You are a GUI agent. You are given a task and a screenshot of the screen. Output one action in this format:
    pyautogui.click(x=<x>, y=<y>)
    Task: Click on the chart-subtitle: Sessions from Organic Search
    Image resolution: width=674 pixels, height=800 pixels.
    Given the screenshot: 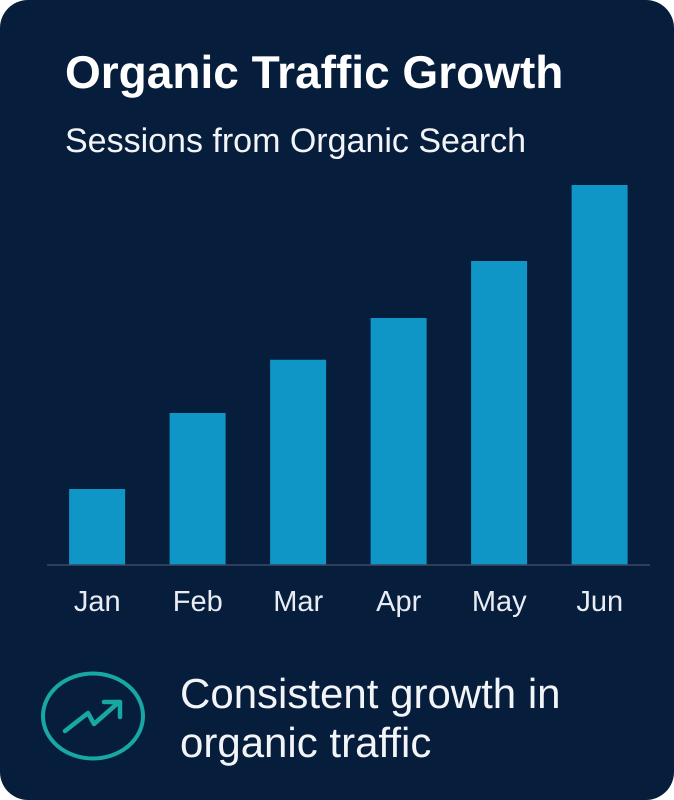 What is the action you would take?
    pyautogui.click(x=295, y=141)
    